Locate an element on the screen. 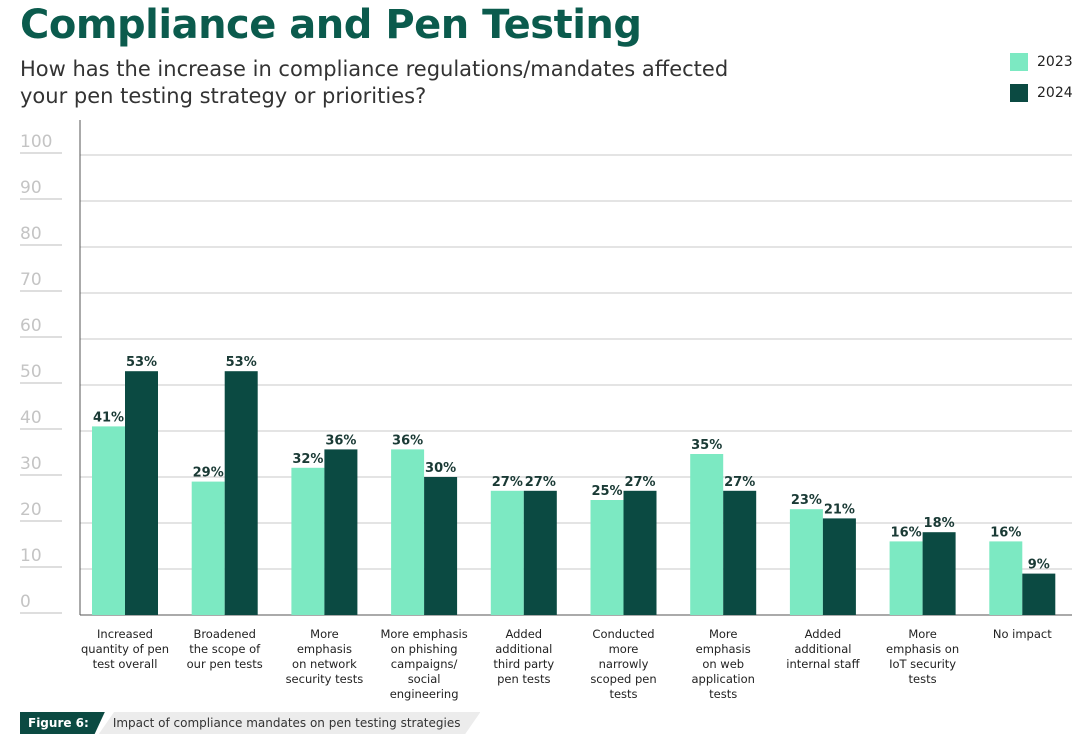 The width and height of the screenshot is (1092, 737). x-tick-label: on network is located at coordinates (324, 664).